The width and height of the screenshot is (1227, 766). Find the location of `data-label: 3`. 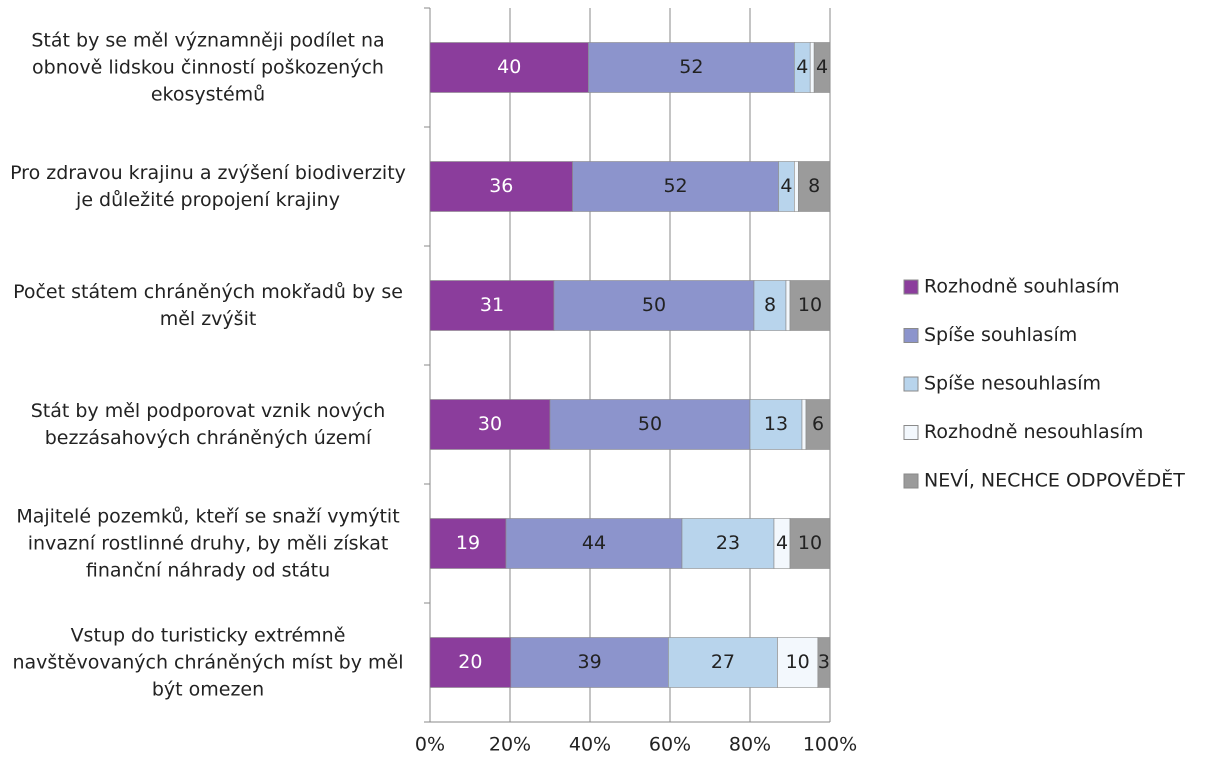

data-label: 3 is located at coordinates (824, 662).